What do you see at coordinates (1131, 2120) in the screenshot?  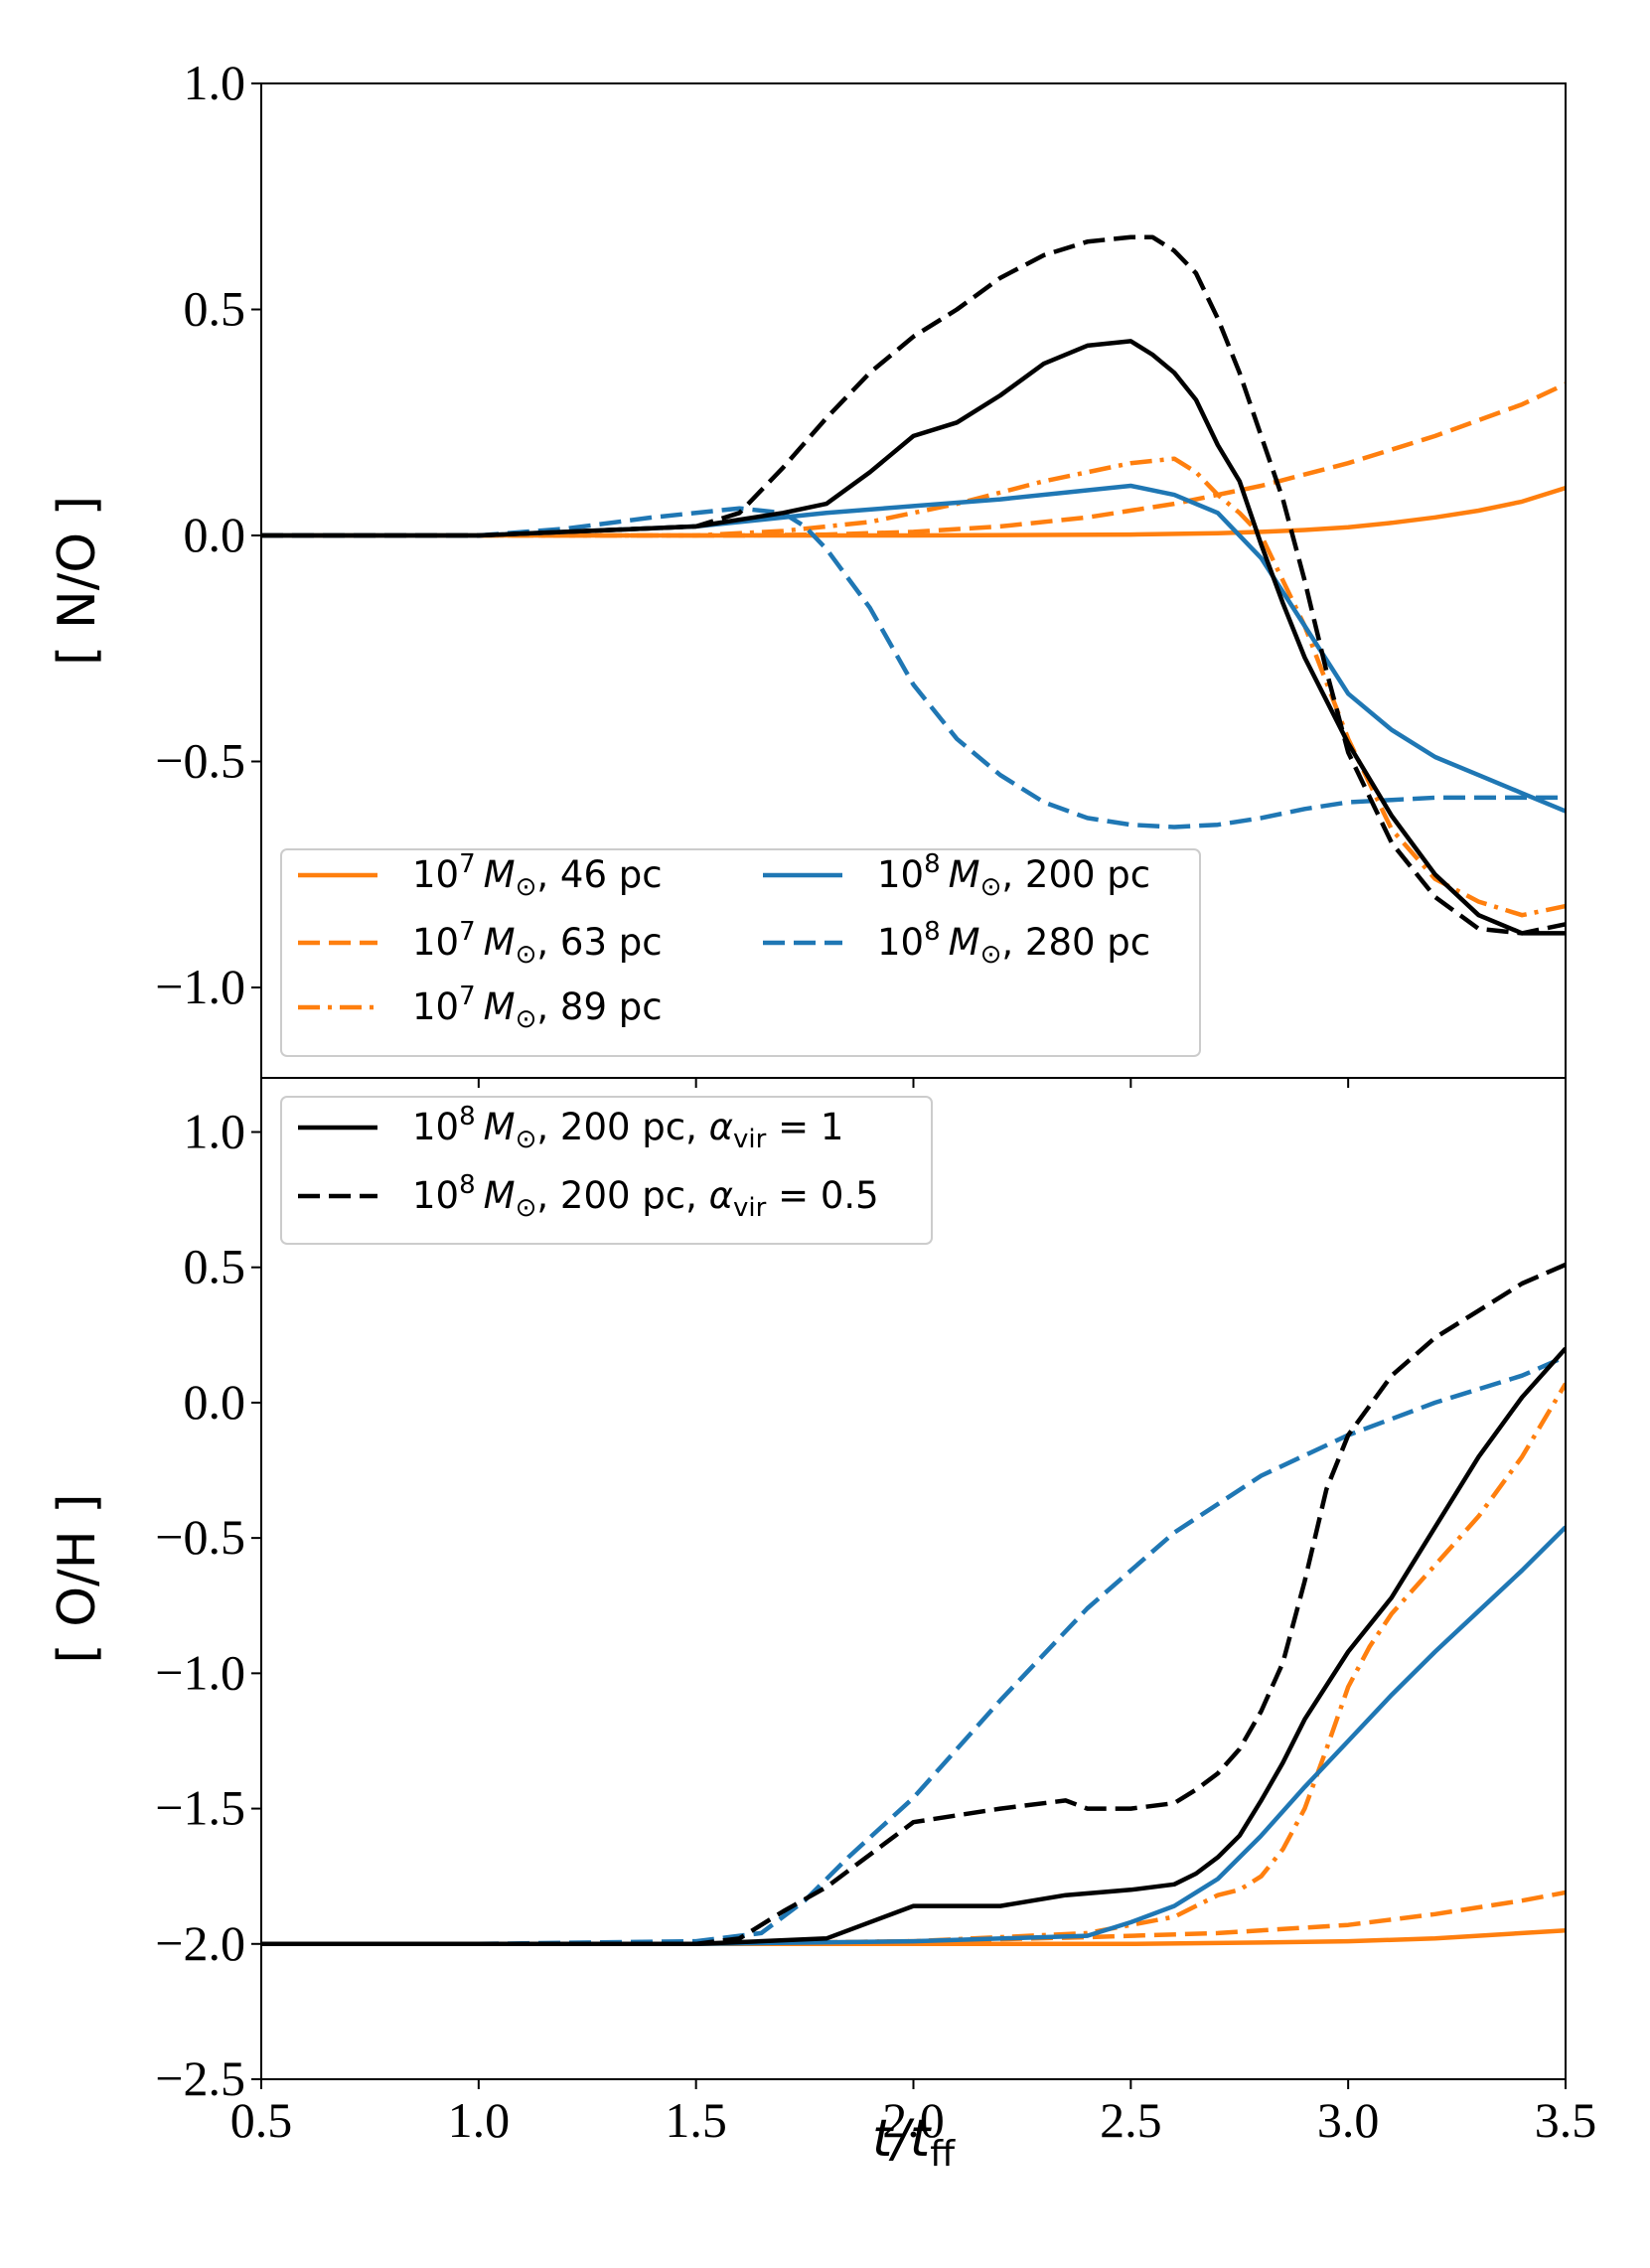 I see `x-tick-label: 2.5` at bounding box center [1131, 2120].